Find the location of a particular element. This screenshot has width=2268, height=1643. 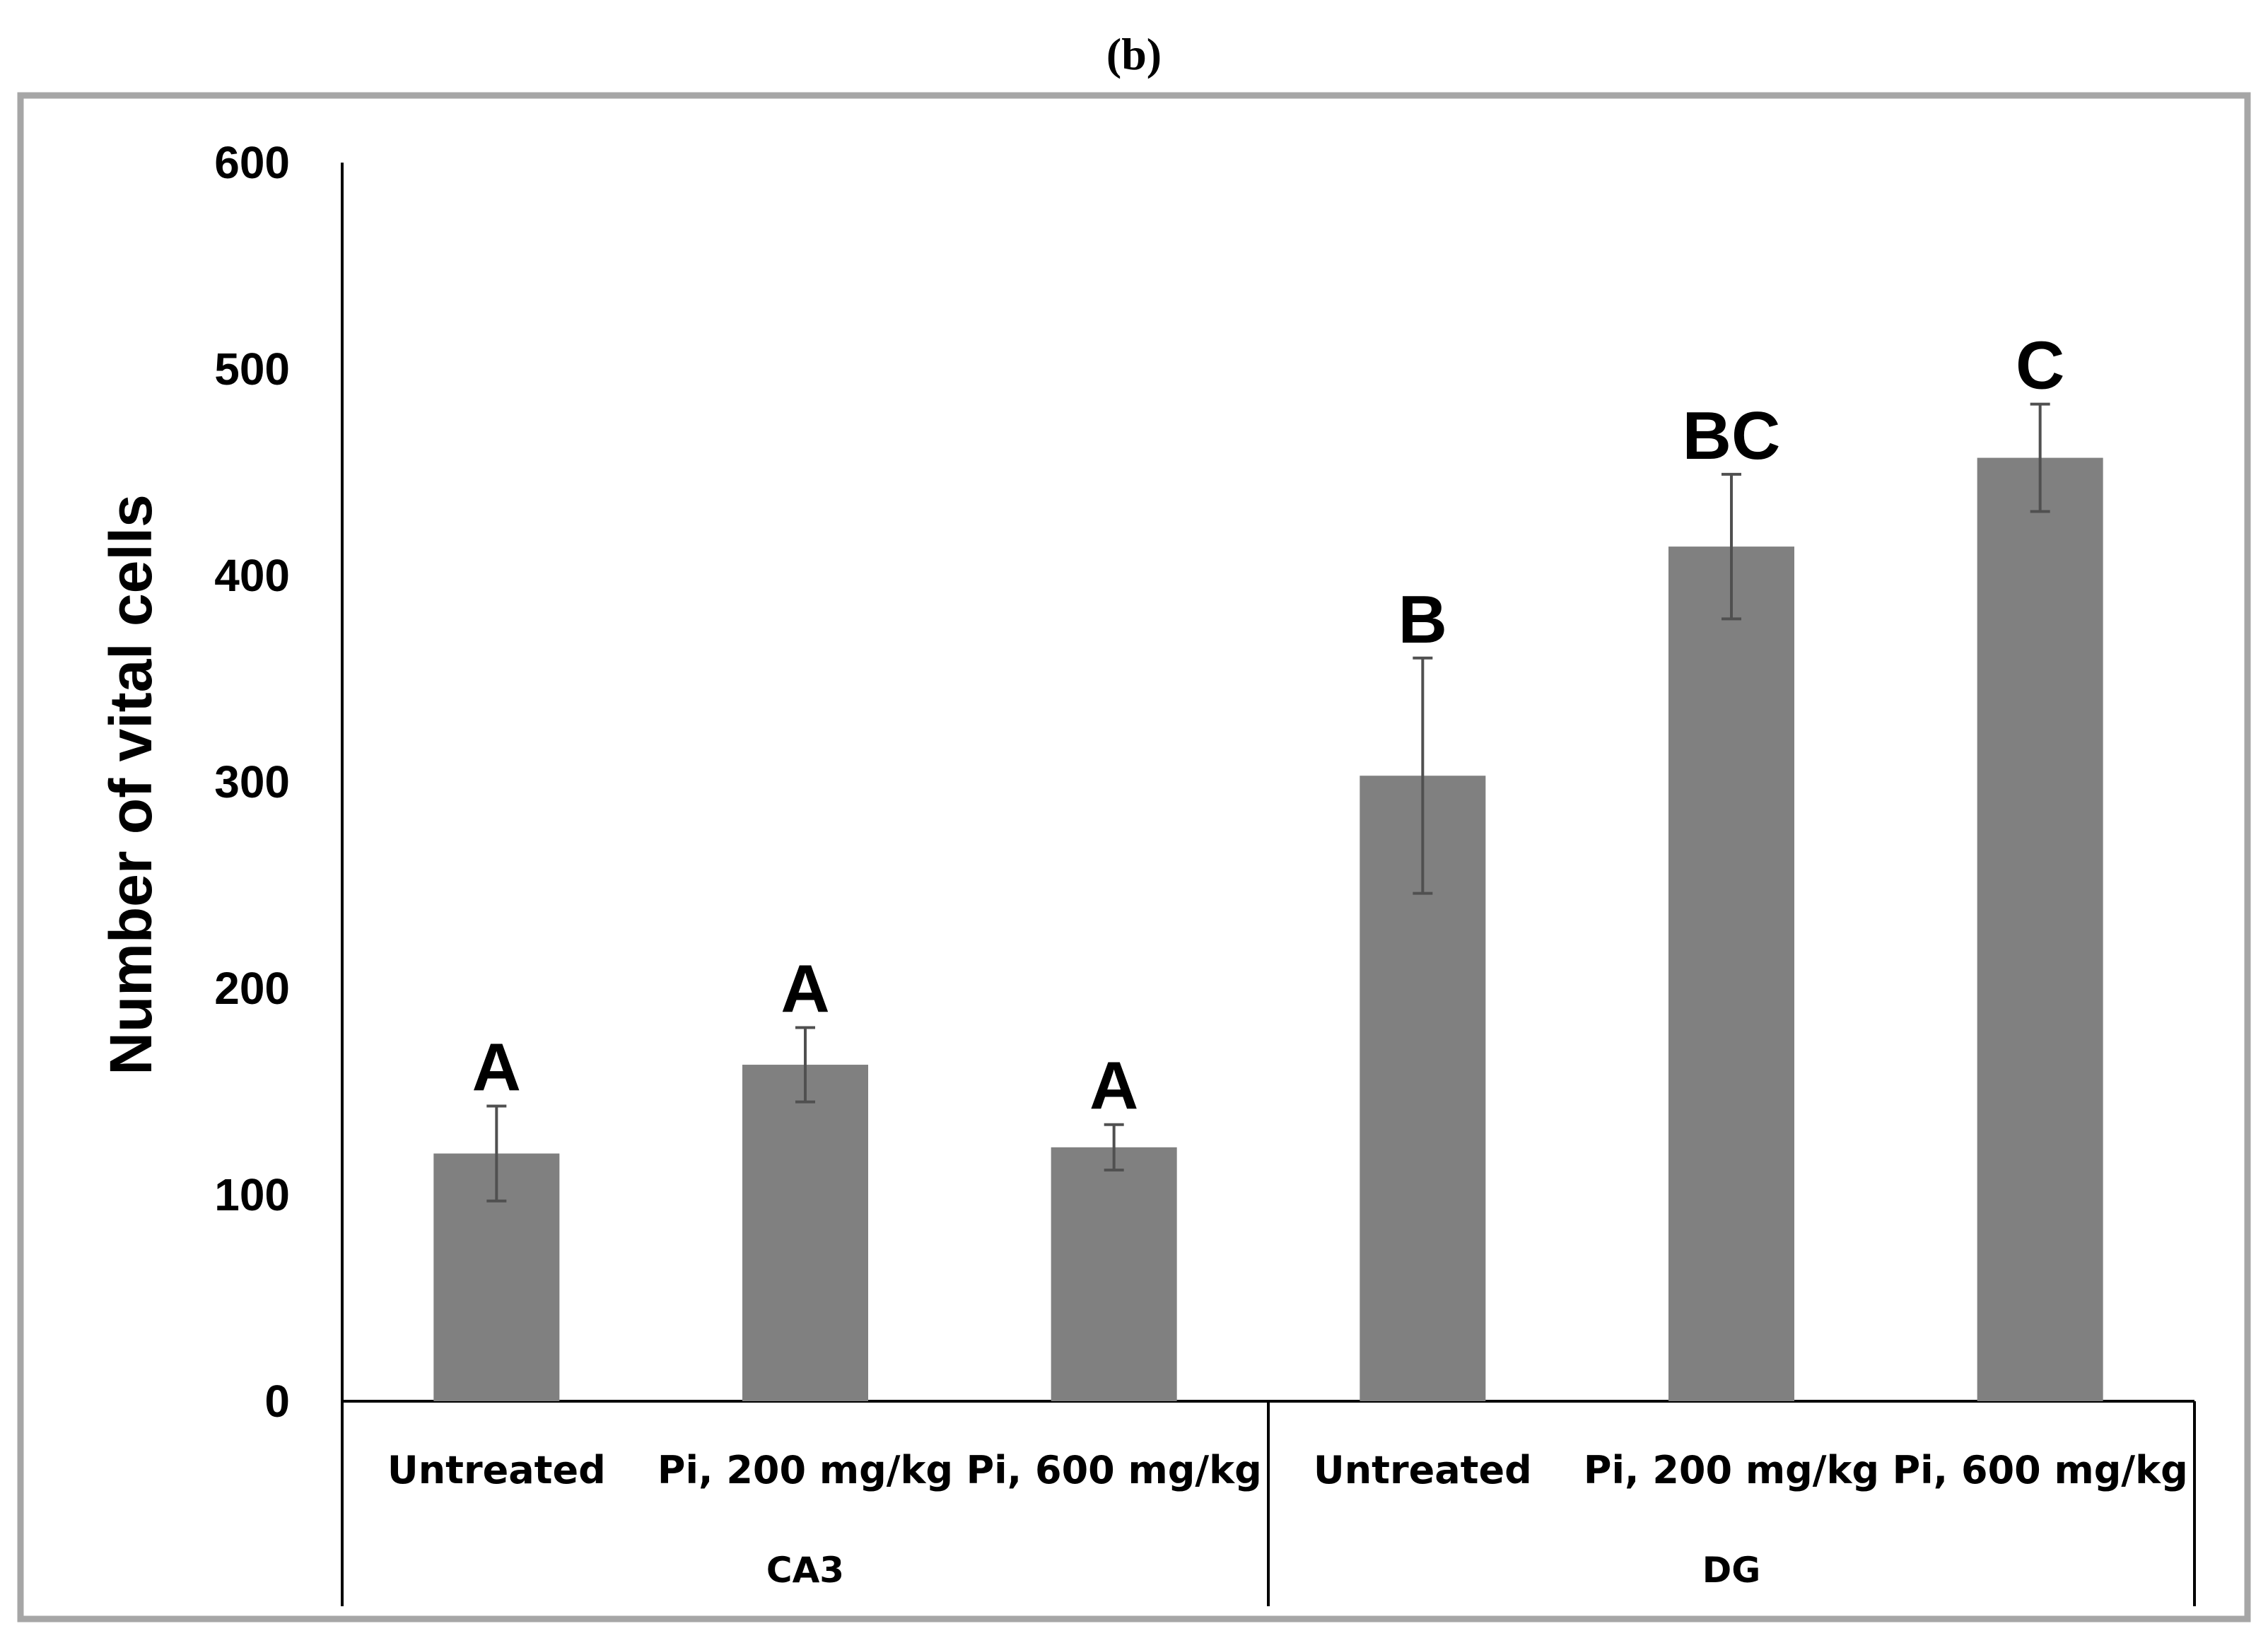

y-tick-label: 200 is located at coordinates (252, 988).